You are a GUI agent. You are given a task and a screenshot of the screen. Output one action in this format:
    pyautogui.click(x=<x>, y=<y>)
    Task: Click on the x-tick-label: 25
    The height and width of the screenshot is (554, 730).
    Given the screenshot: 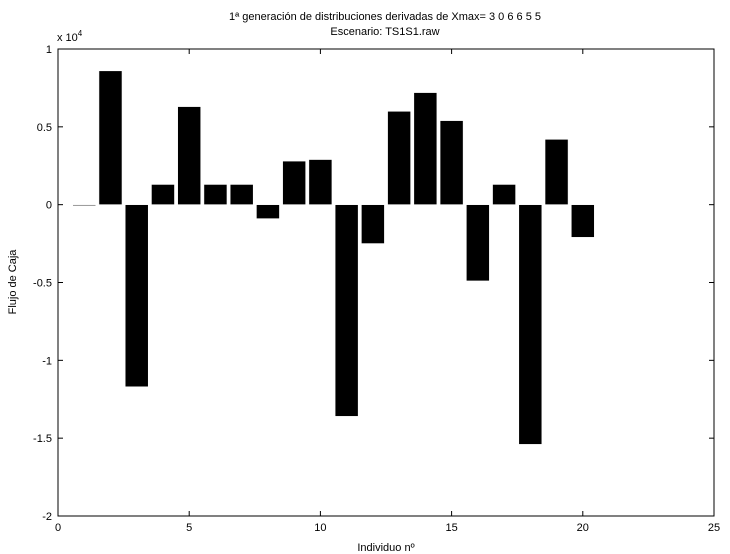 What is the action you would take?
    pyautogui.click(x=714, y=528)
    